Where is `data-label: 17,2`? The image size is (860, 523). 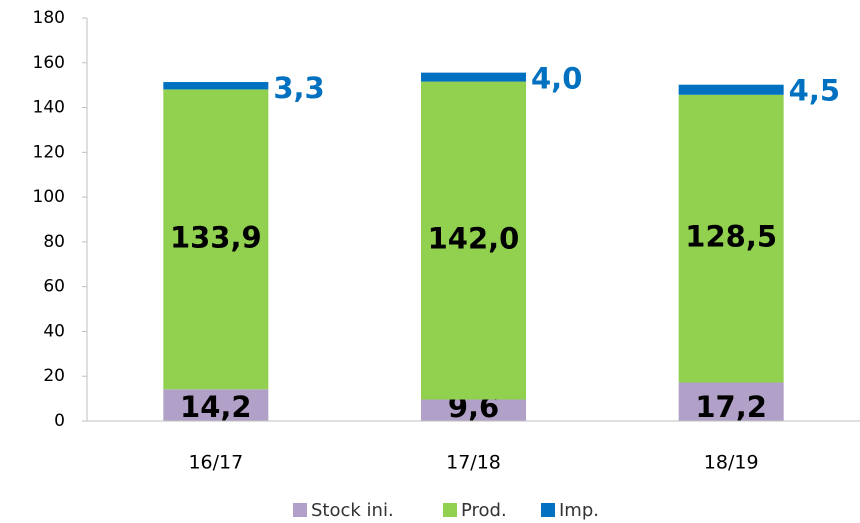
data-label: 17,2 is located at coordinates (731, 407).